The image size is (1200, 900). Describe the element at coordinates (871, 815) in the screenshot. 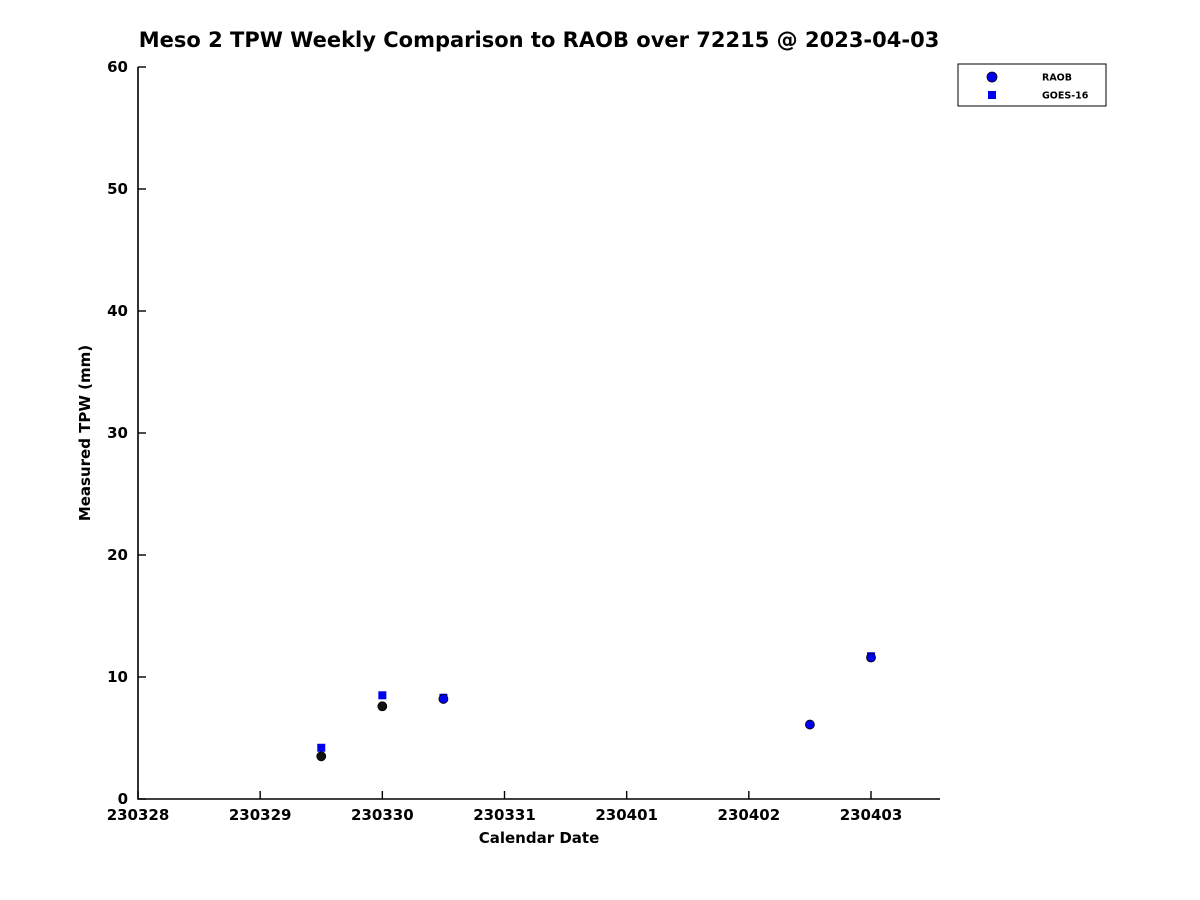

I see `x-tick-label: 230403` at that location.